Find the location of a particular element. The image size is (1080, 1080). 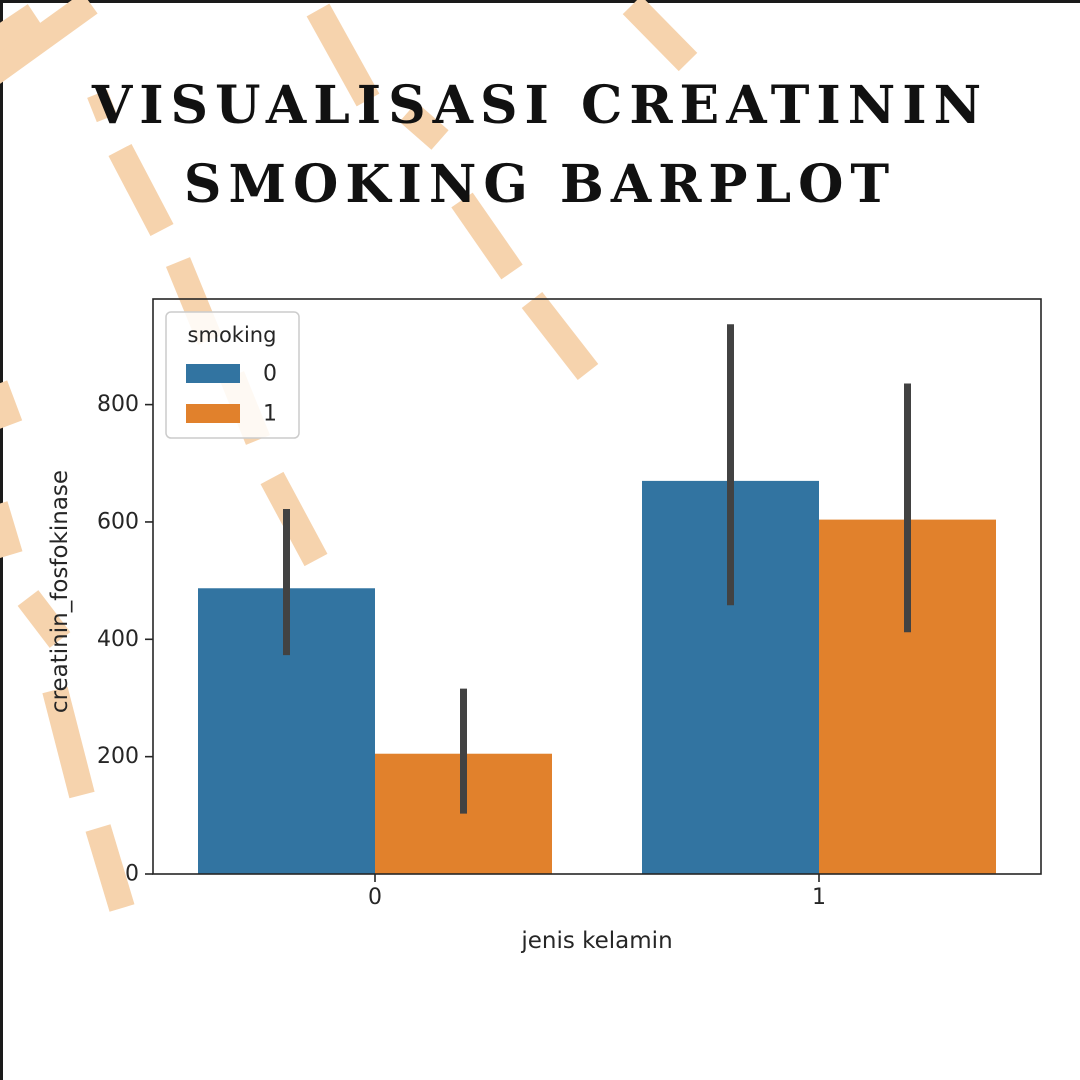

legend-label-smoking-1: 1 is located at coordinates (270, 414).